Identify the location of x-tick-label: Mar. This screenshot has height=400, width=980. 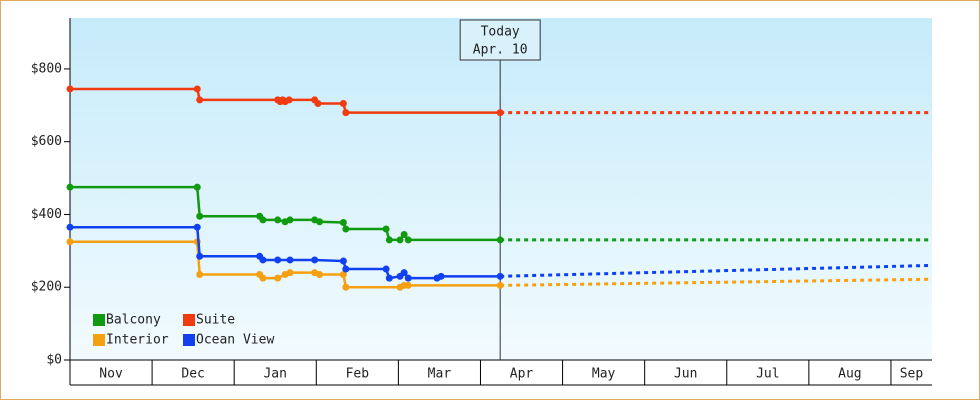
(440, 374).